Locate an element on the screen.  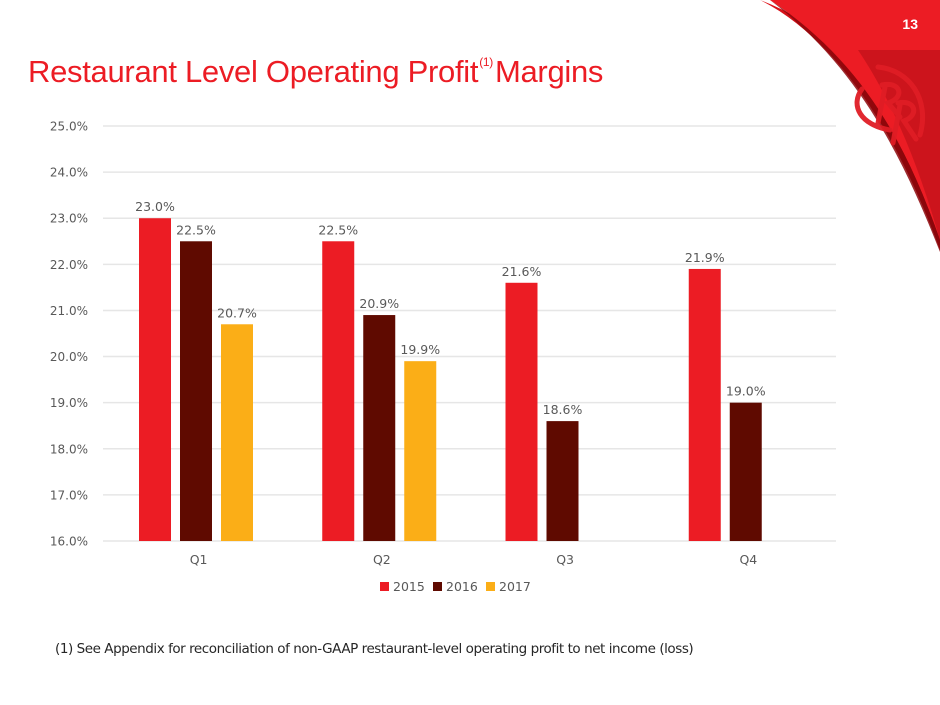
bar-2016-q4 is located at coordinates (745, 471).